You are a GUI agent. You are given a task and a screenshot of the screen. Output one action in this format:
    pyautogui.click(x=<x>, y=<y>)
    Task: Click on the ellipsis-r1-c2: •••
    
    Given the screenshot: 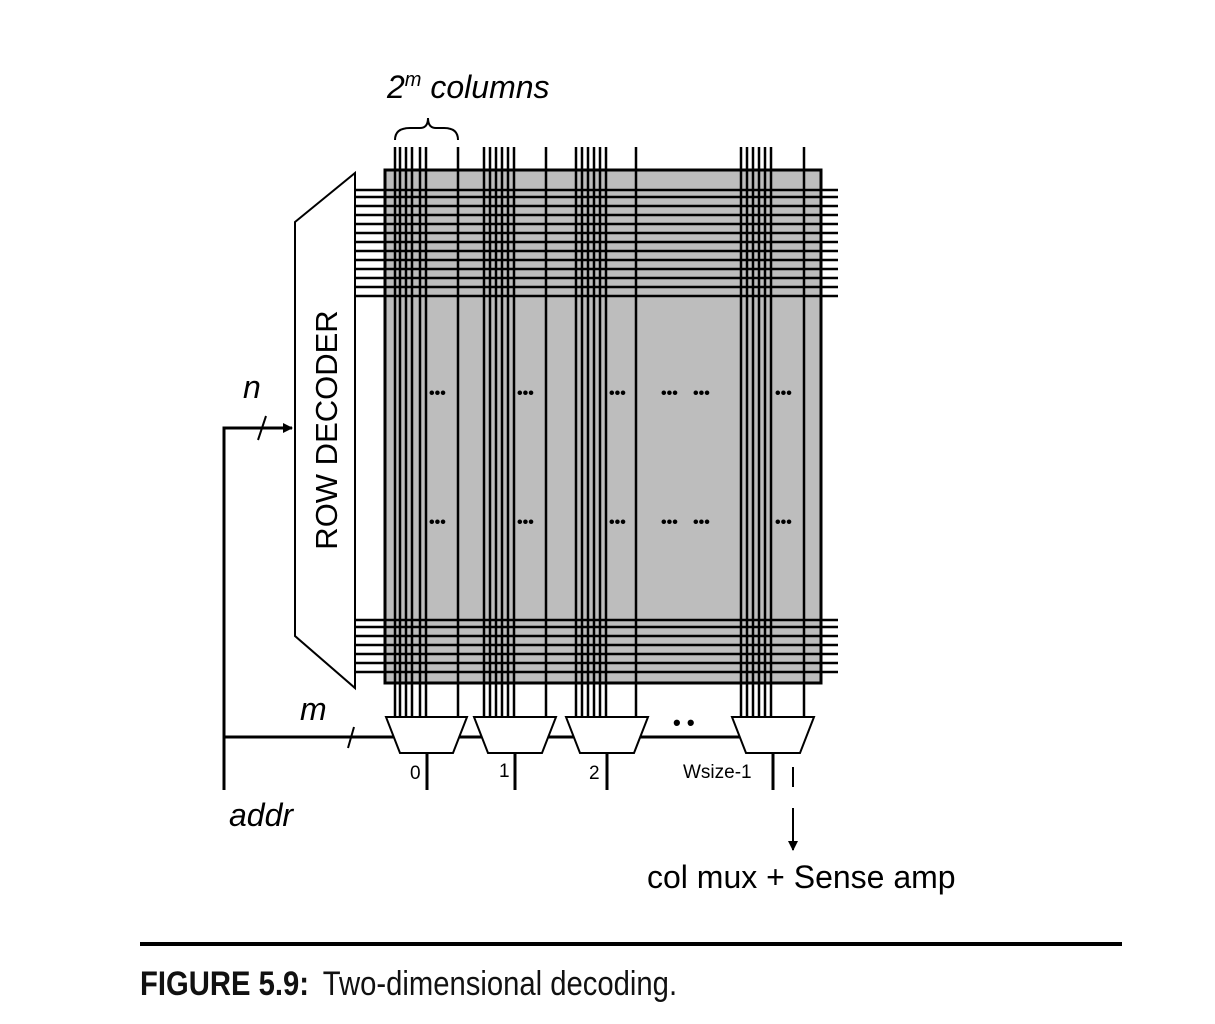 What is the action you would take?
    pyautogui.click(x=617, y=393)
    